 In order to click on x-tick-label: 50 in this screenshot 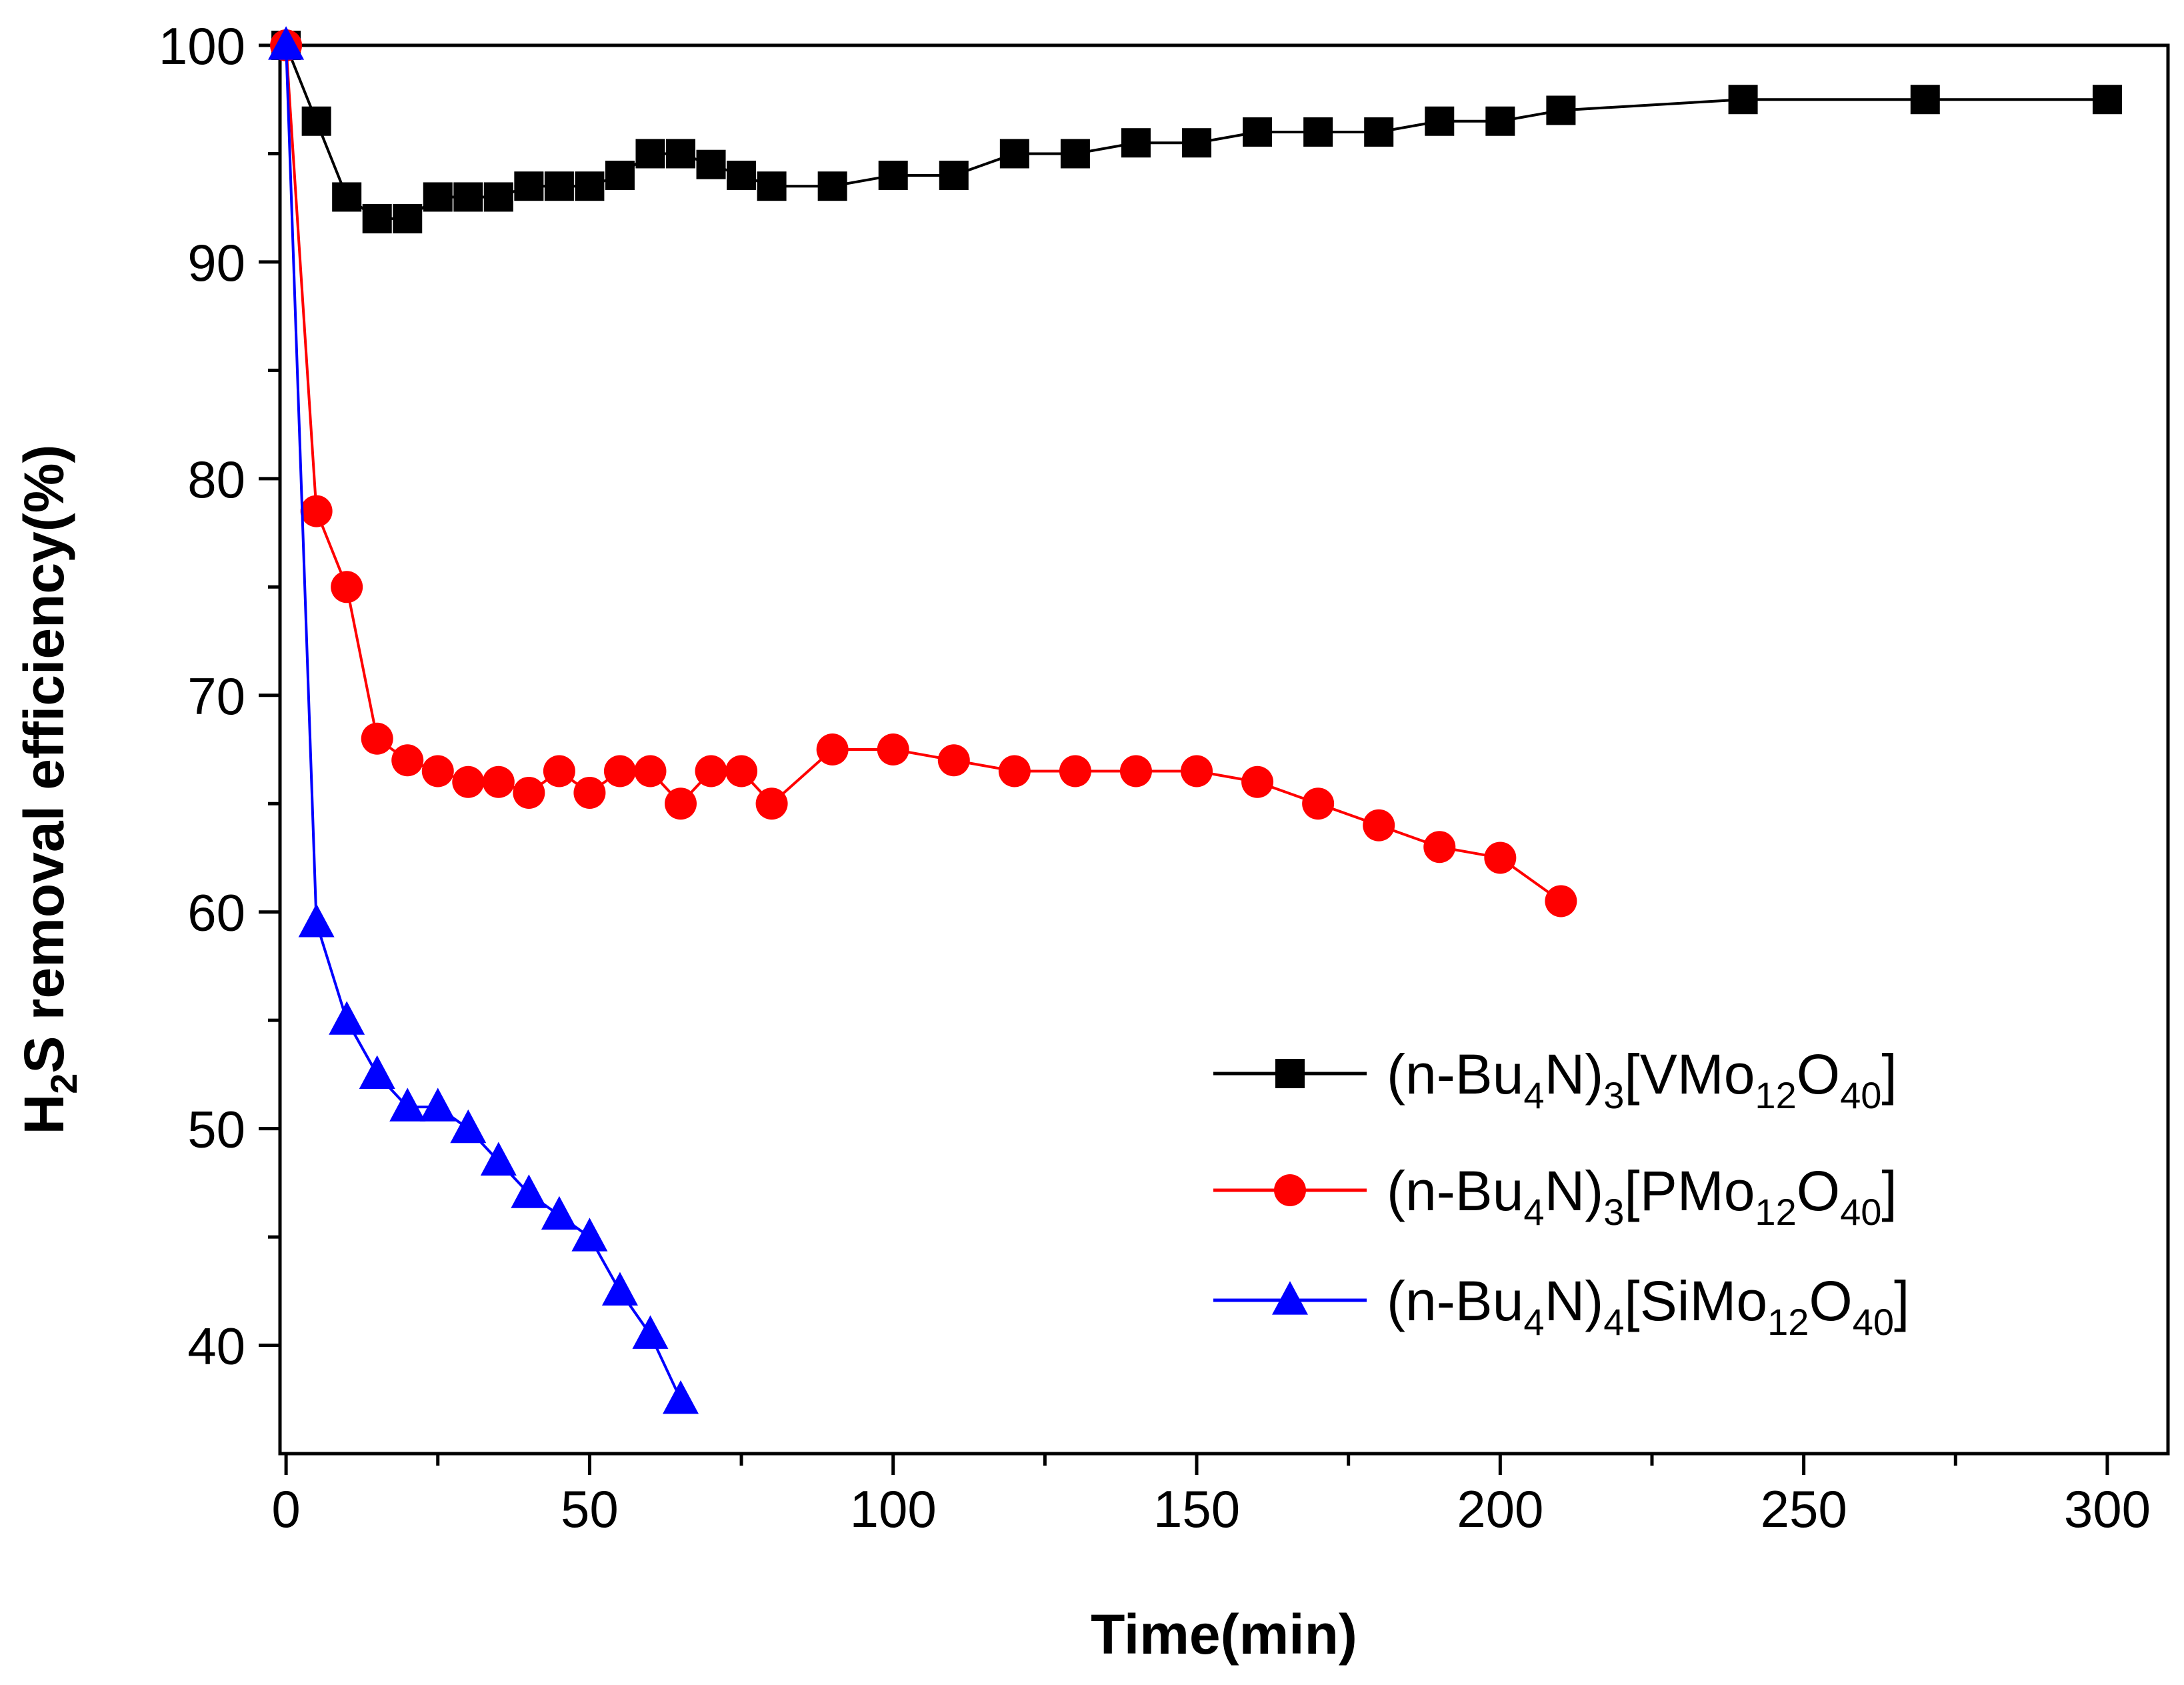, I will do `click(590, 1509)`.